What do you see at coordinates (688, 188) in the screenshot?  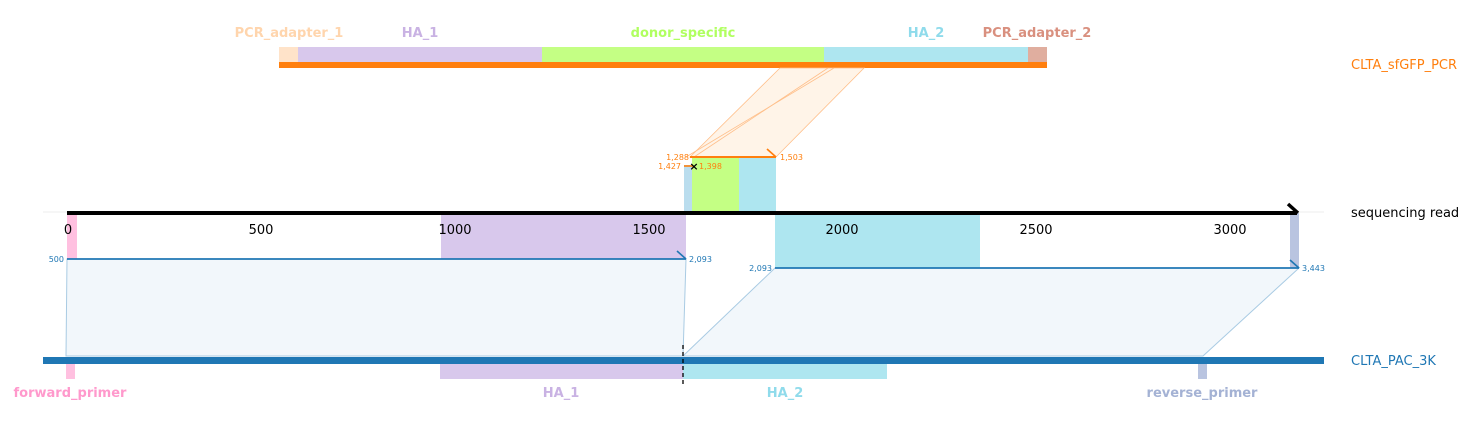 I see `read-projected-left-edge` at bounding box center [688, 188].